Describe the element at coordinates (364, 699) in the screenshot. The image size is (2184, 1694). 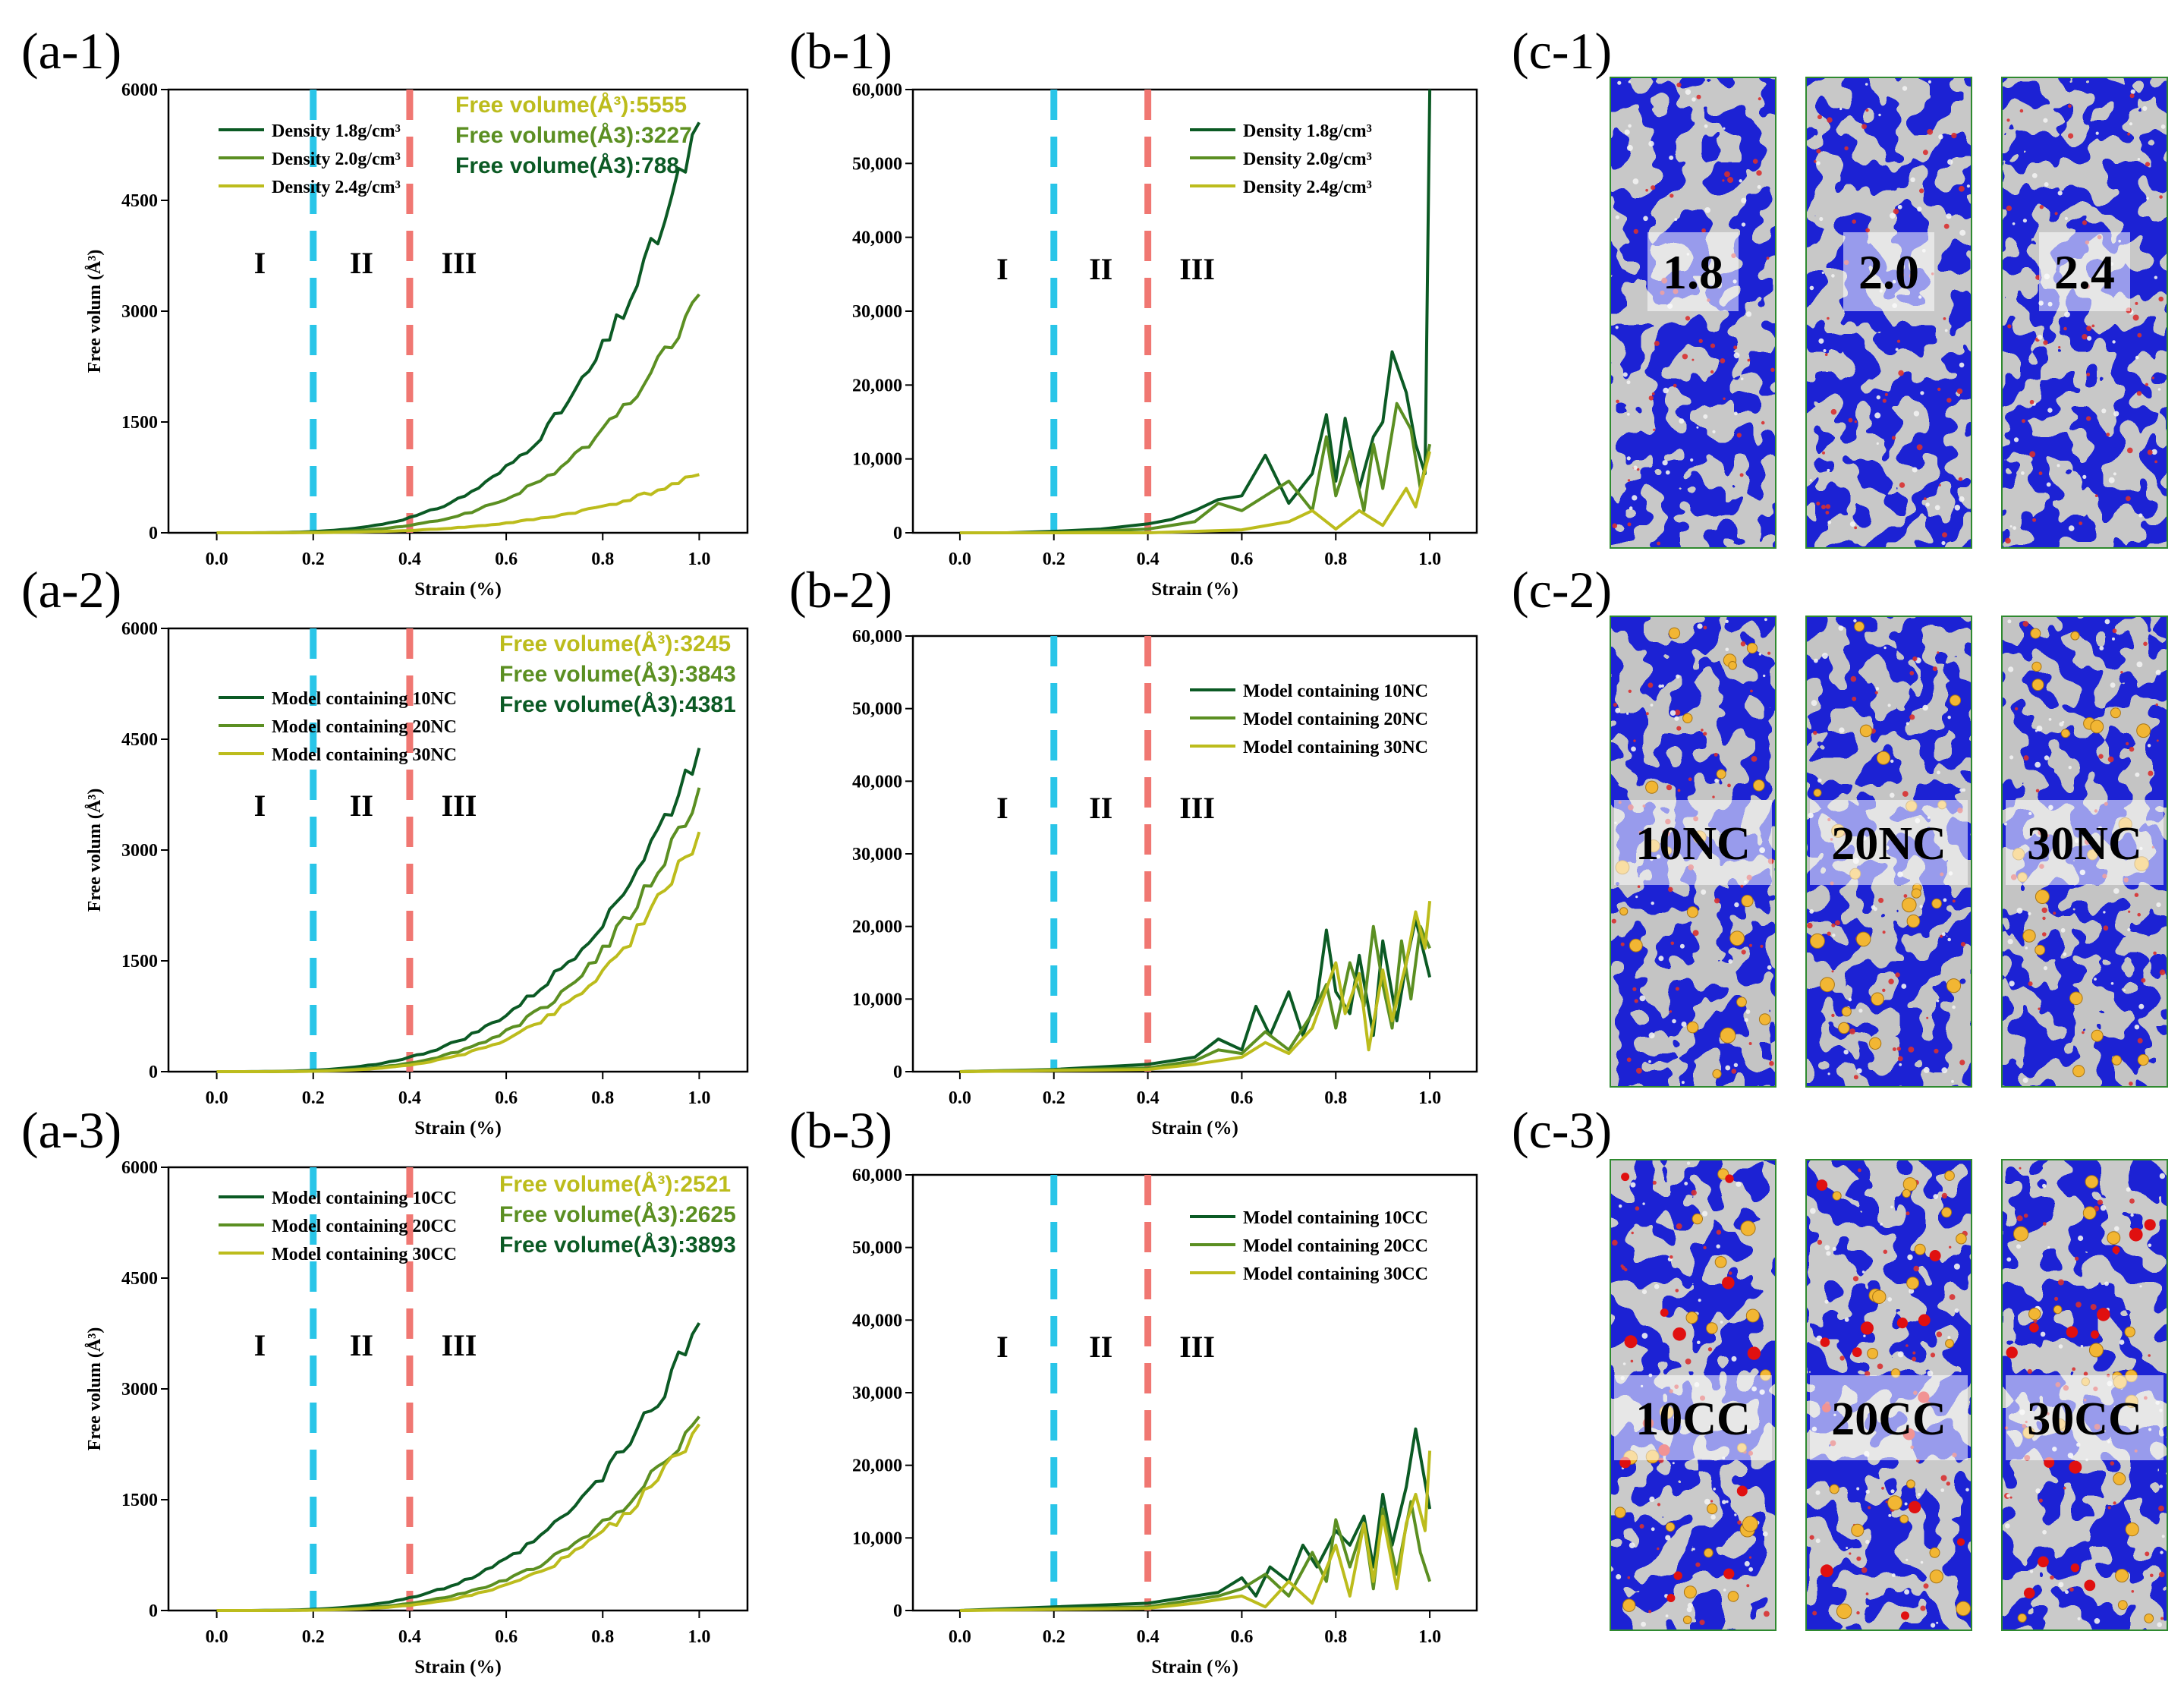
I see `legend-label: Model containing 10NC` at that location.